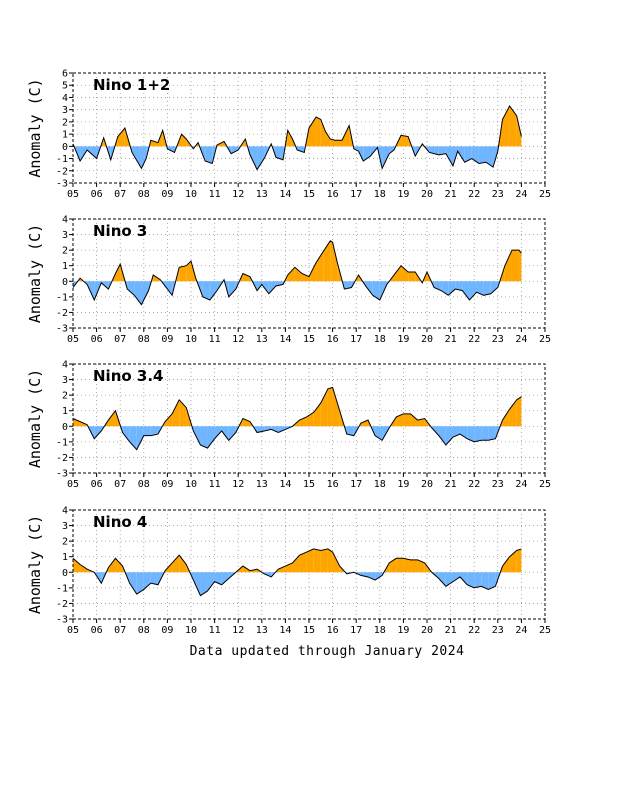 Image resolution: width=618 pixels, height=800 pixels. I want to click on anomaly-series-line, so click(297, 273).